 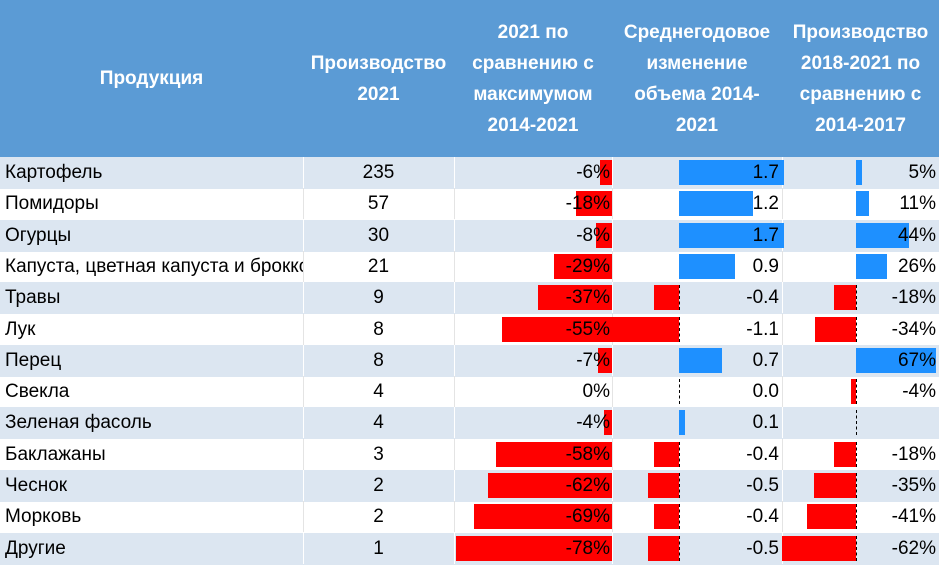 What do you see at coordinates (55, 454) in the screenshot?
I see `product-name-cell: Баклажаны` at bounding box center [55, 454].